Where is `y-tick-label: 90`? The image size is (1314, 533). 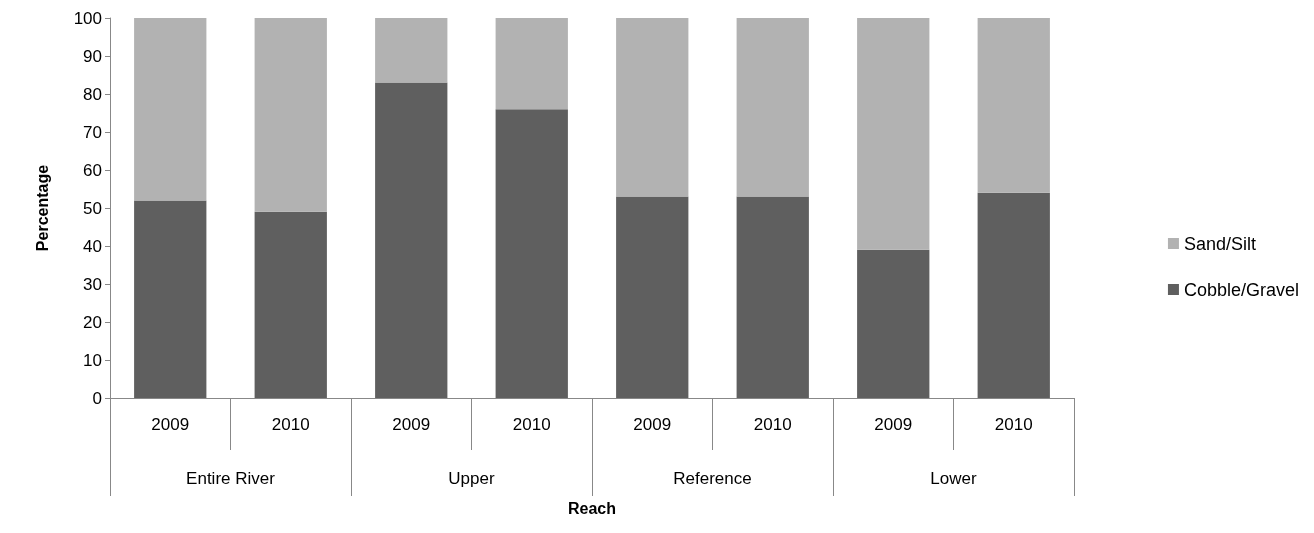 y-tick-label: 90 is located at coordinates (92, 56).